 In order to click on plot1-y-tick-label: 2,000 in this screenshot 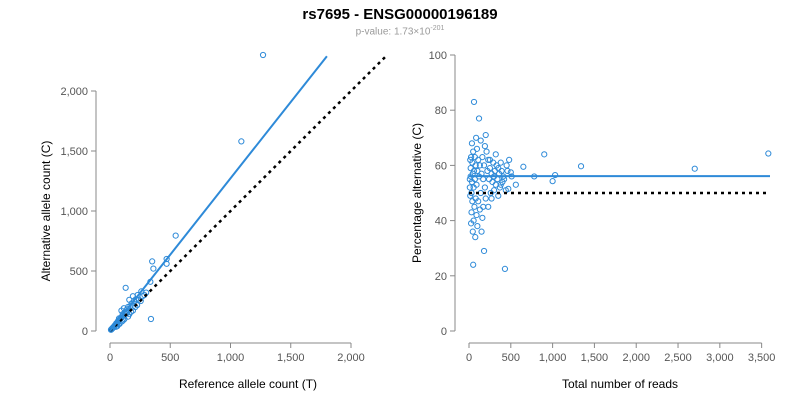, I will do `click(74, 92)`.